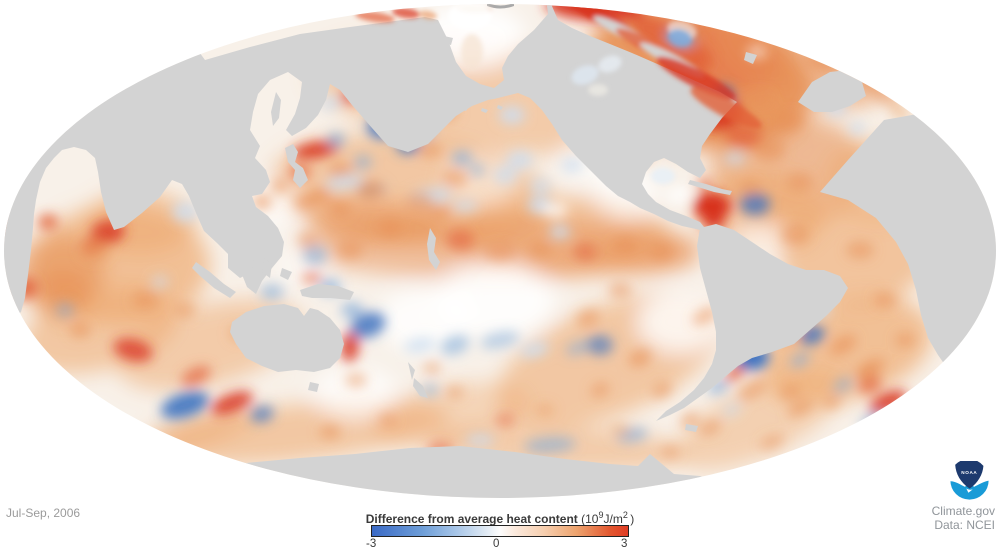  Describe the element at coordinates (969, 472) in the screenshot. I see `svg-text: NOAA` at that location.